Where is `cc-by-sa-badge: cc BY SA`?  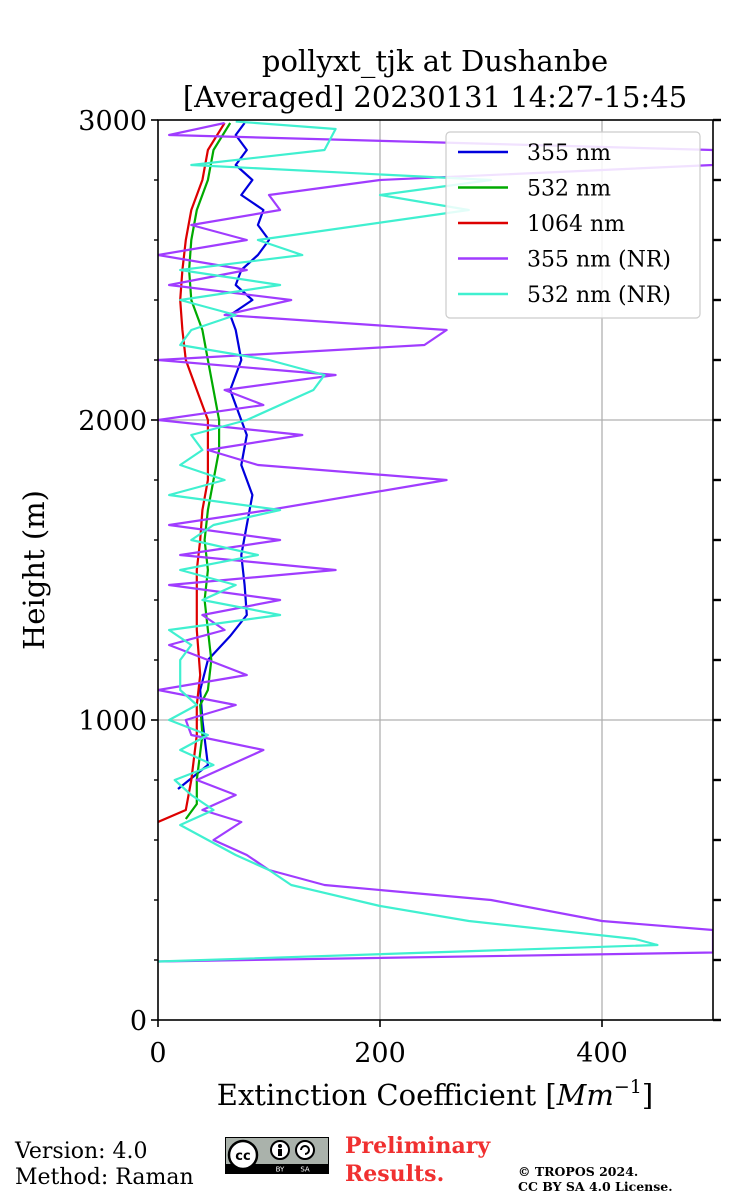 cc-by-sa-badge: cc BY SA is located at coordinates (277, 1155).